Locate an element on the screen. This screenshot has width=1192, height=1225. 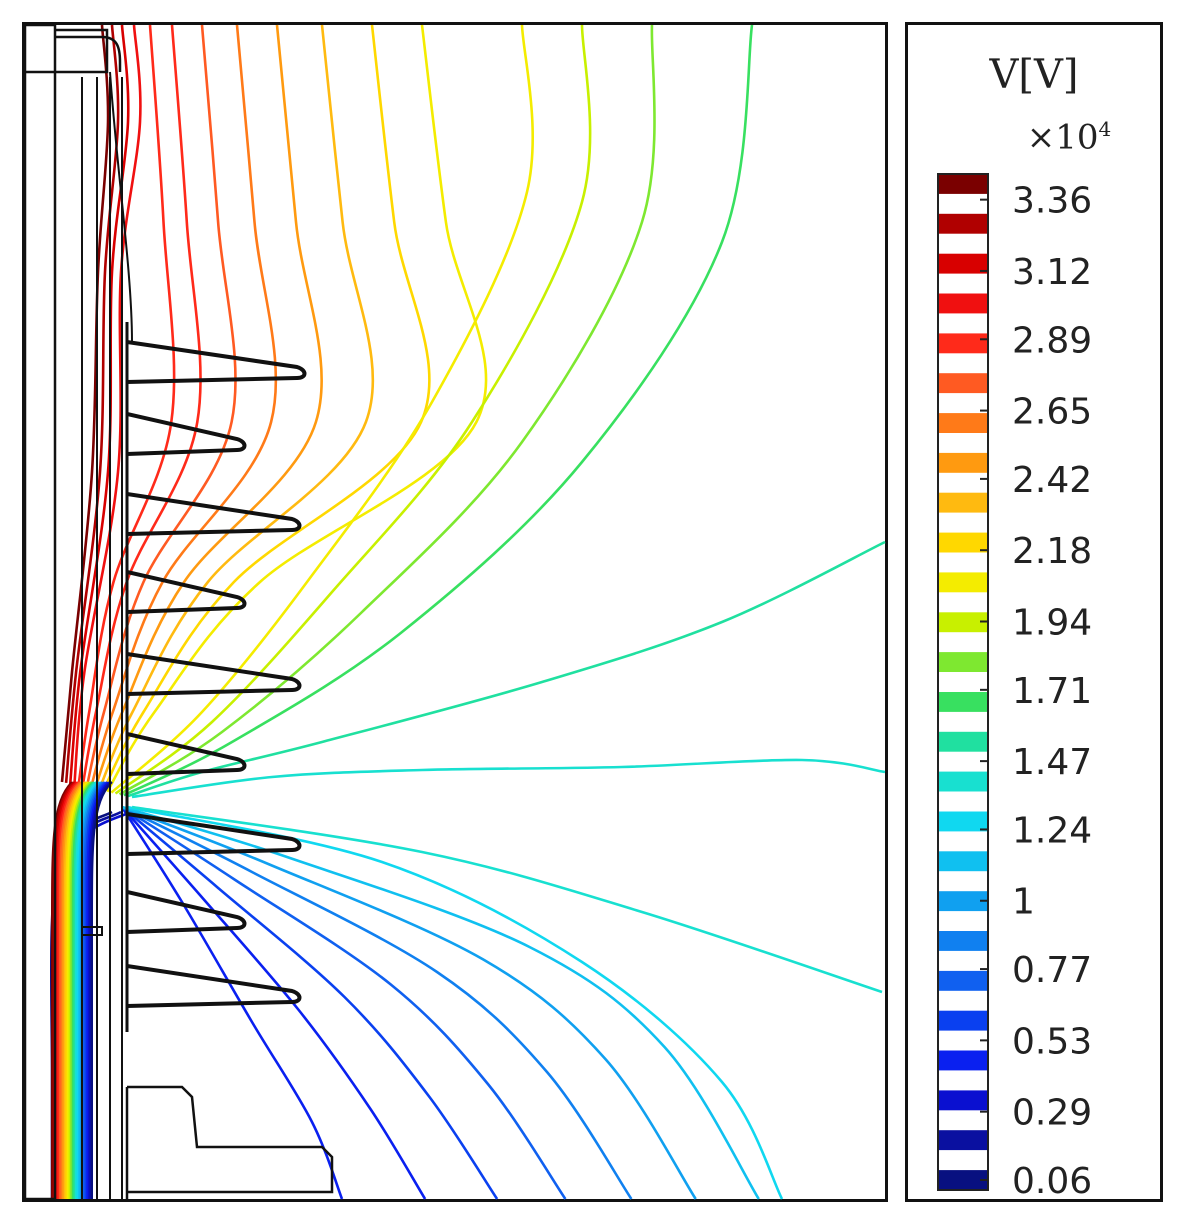
near-axis-contours is located at coordinates (82, 990).